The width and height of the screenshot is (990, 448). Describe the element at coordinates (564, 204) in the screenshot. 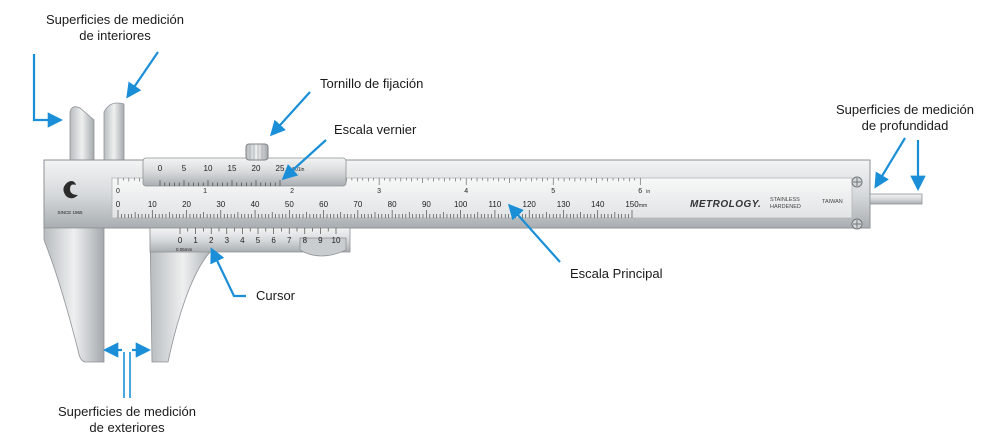

I see `main-mm-number: 130` at that location.